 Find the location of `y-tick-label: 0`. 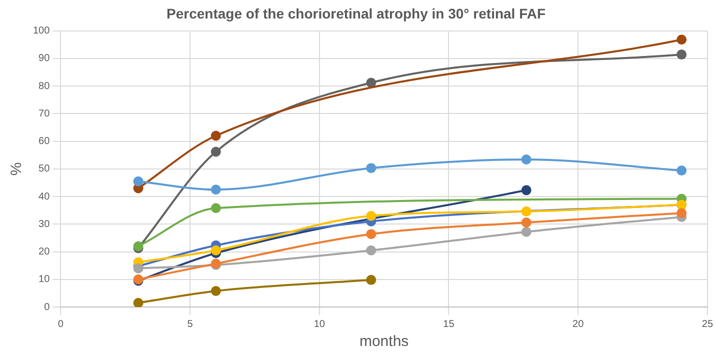

y-tick-label: 0 is located at coordinates (47, 307).